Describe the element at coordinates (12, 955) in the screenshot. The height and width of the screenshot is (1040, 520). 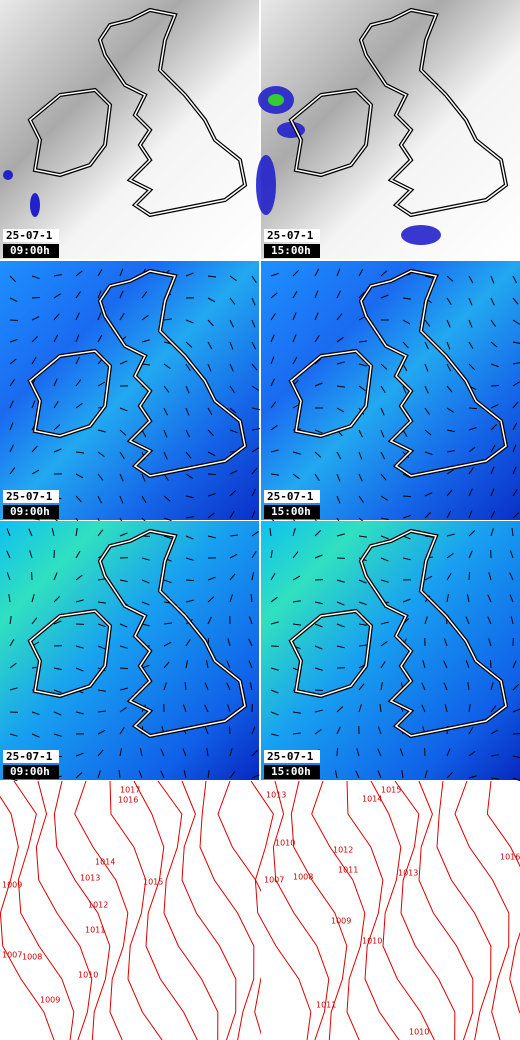
I see `isobar-label: 1007` at that location.